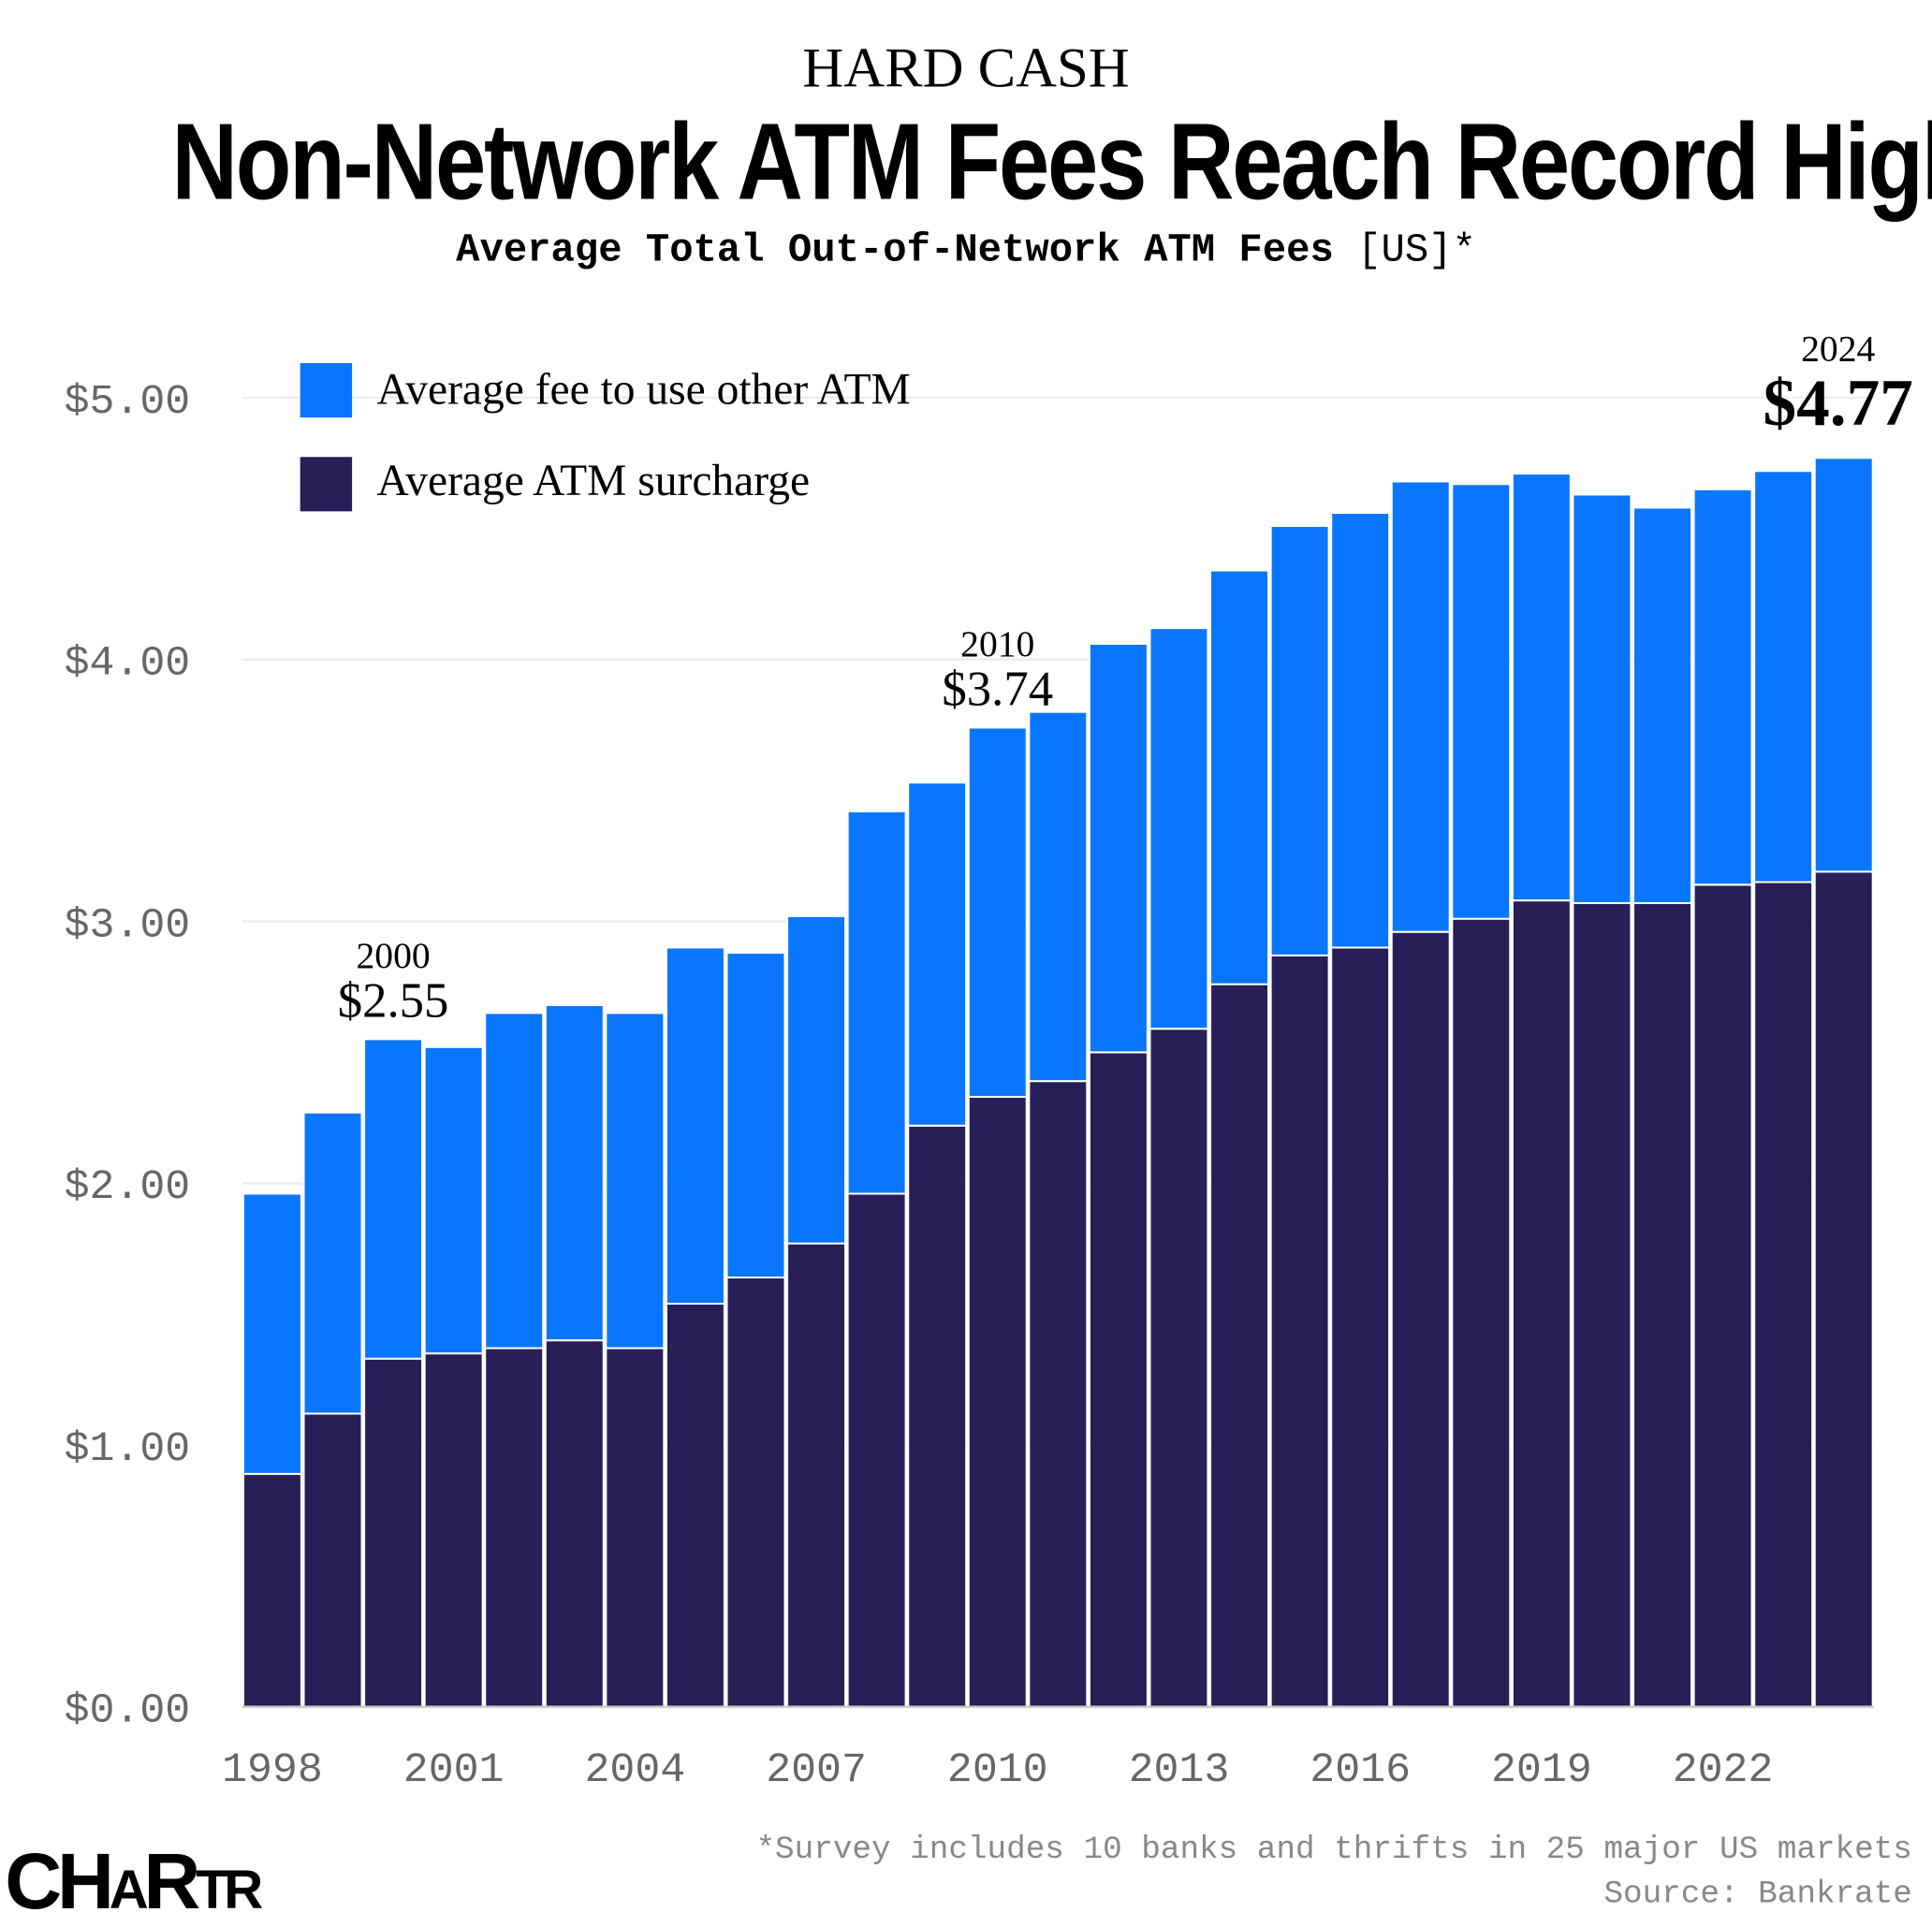  What do you see at coordinates (326, 390) in the screenshot?
I see `legend-swatch-fee` at bounding box center [326, 390].